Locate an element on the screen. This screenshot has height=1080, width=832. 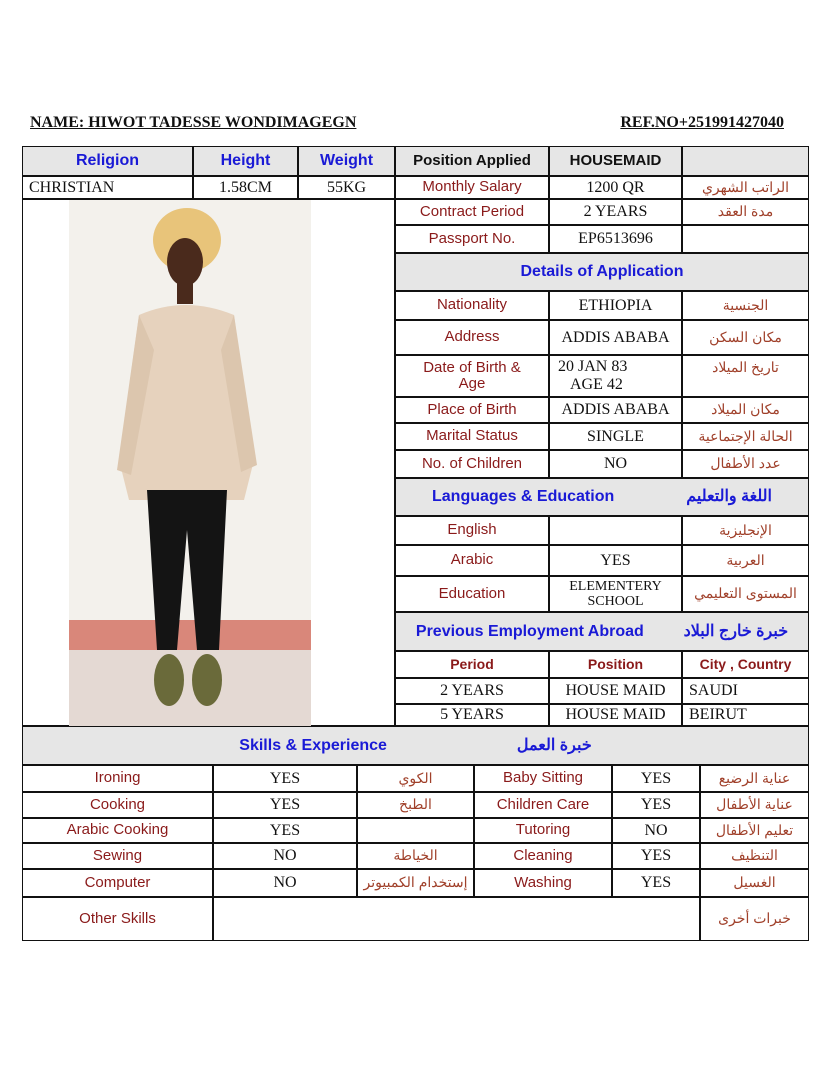
language-title: Languages & Education is located at coordinates (523, 497).